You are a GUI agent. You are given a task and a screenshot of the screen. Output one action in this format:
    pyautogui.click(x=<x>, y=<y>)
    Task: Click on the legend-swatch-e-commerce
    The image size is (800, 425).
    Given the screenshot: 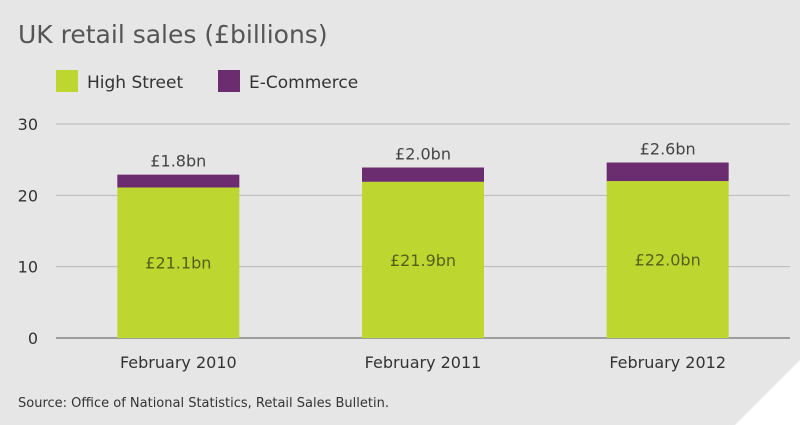 What is the action you would take?
    pyautogui.click(x=229, y=81)
    